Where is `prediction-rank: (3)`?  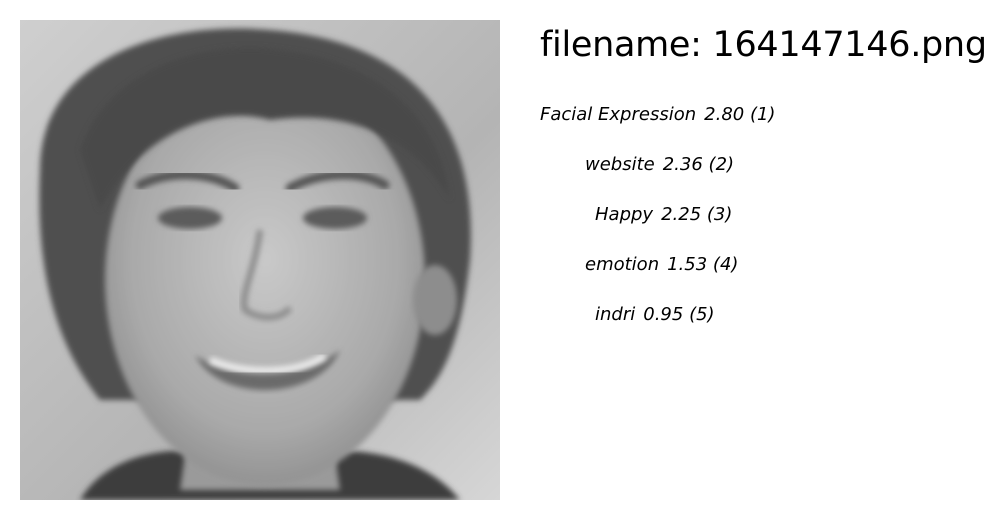 prediction-rank: (3) is located at coordinates (719, 214).